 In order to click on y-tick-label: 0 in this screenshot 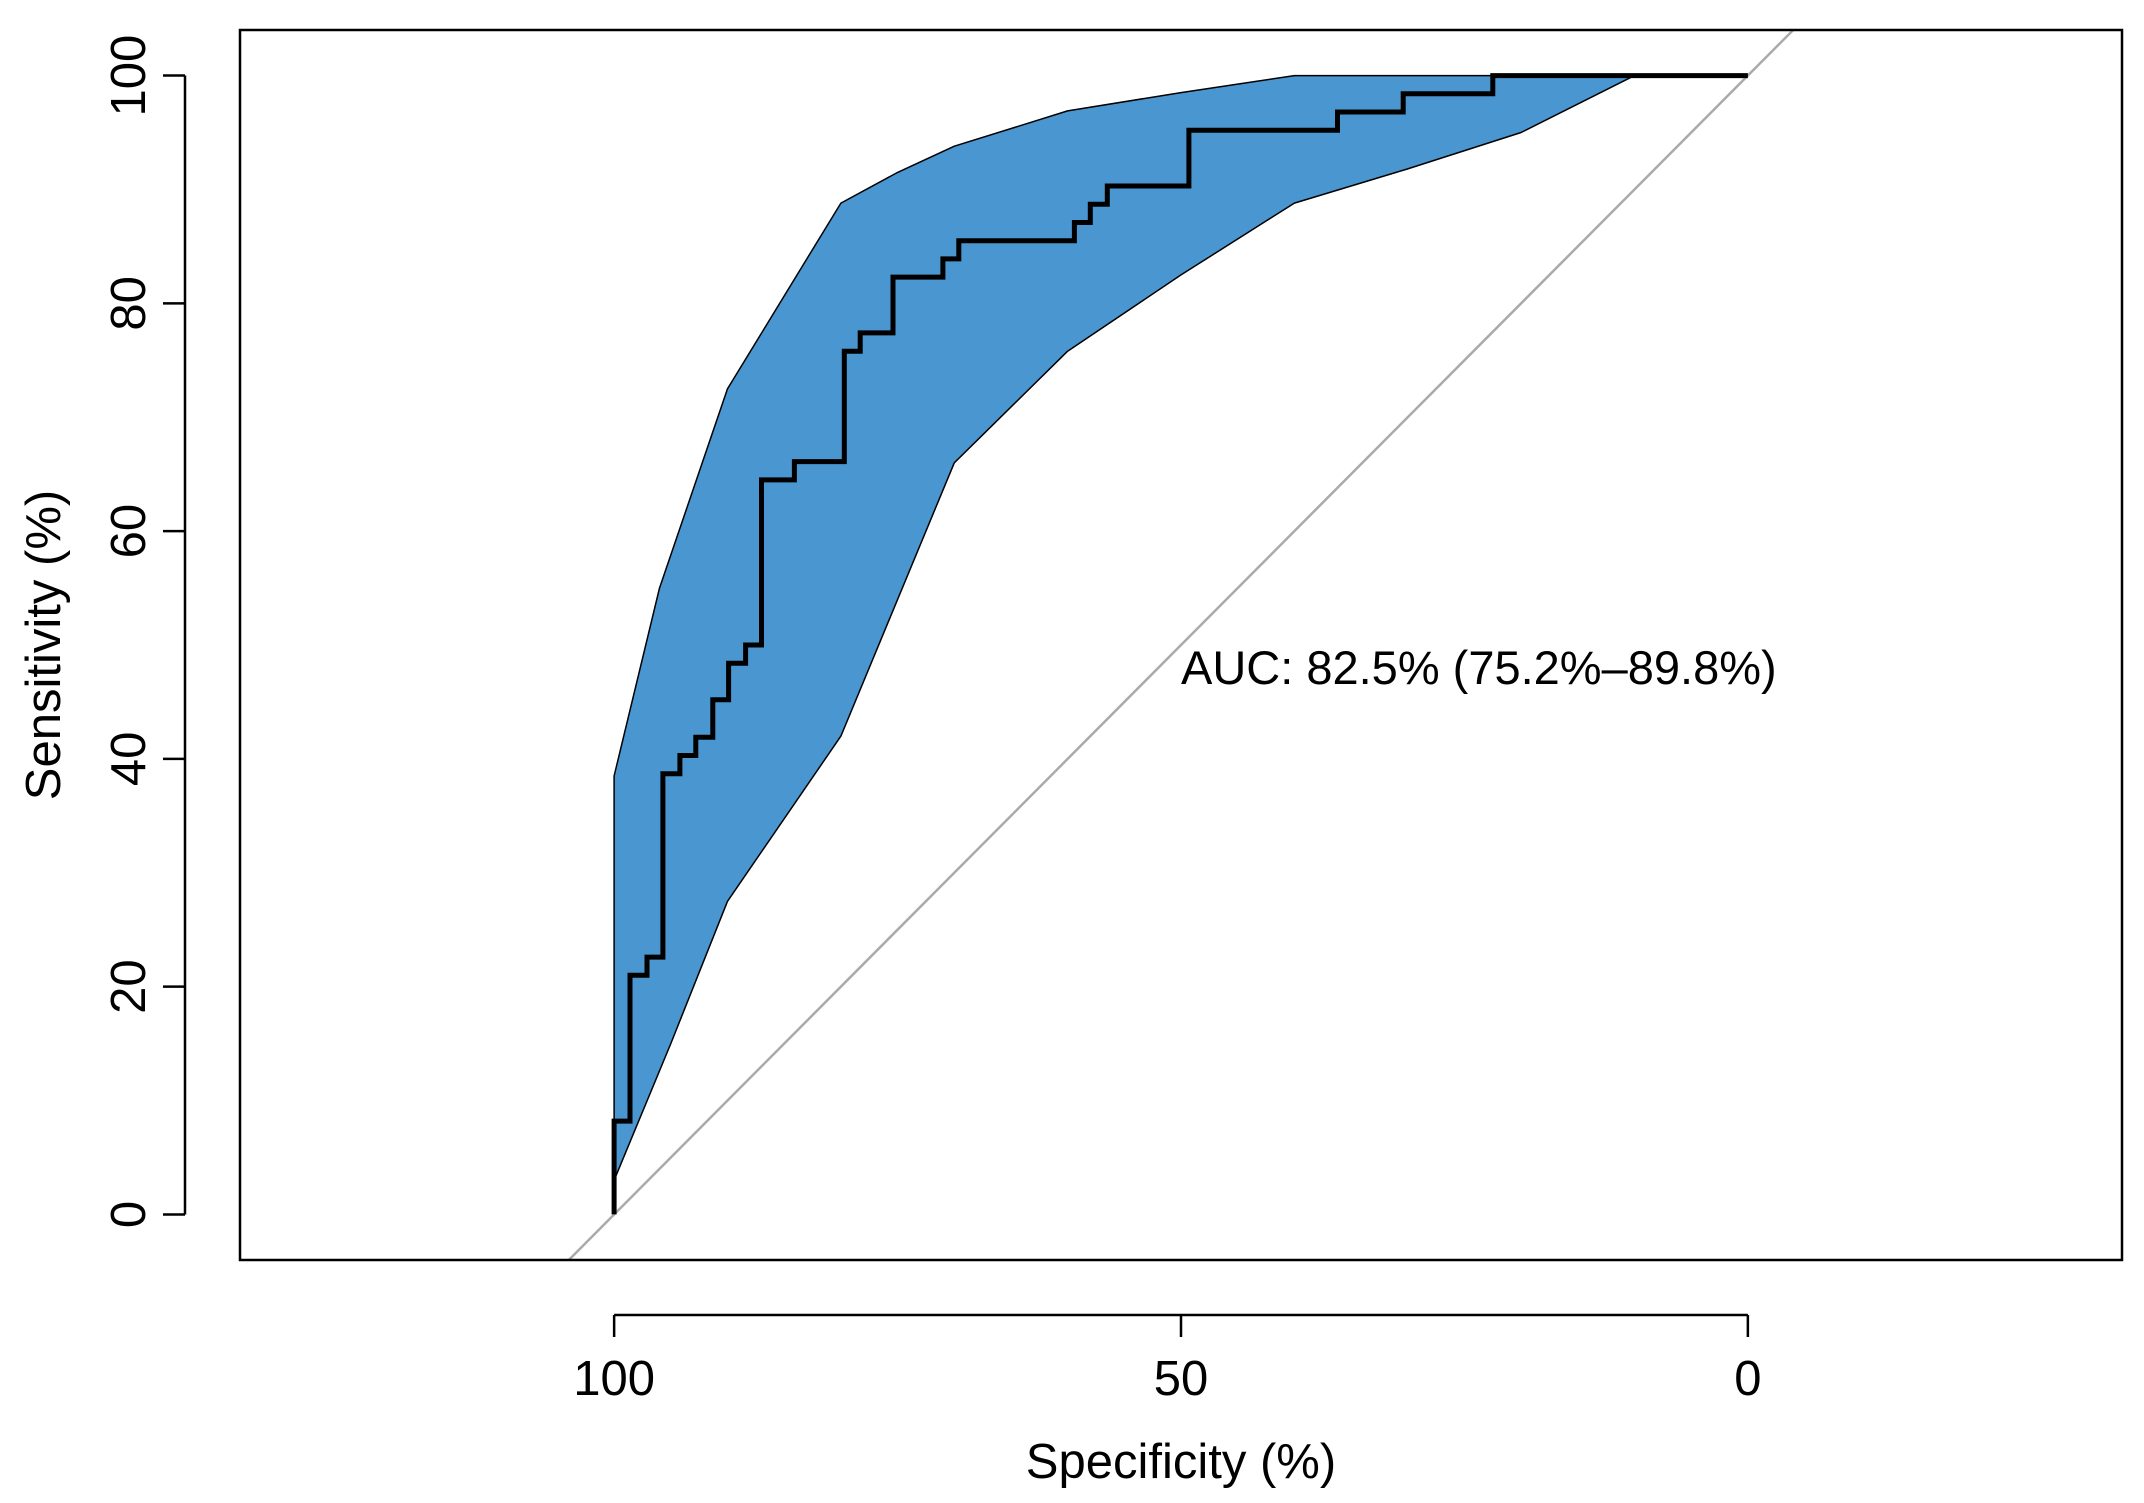, I will do `click(129, 1214)`.